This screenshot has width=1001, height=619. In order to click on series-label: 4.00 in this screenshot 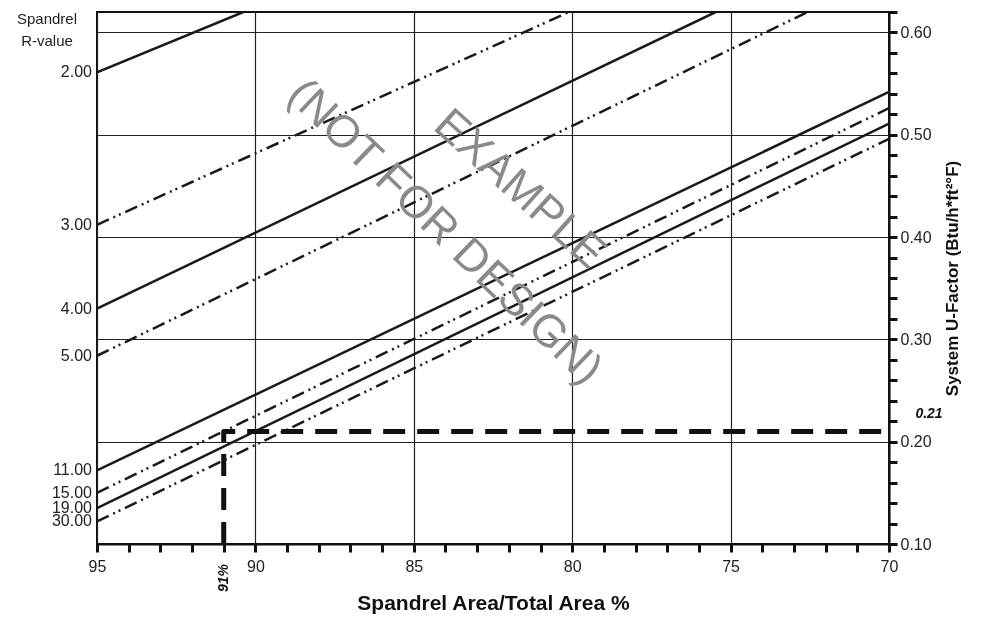, I will do `click(76, 308)`.